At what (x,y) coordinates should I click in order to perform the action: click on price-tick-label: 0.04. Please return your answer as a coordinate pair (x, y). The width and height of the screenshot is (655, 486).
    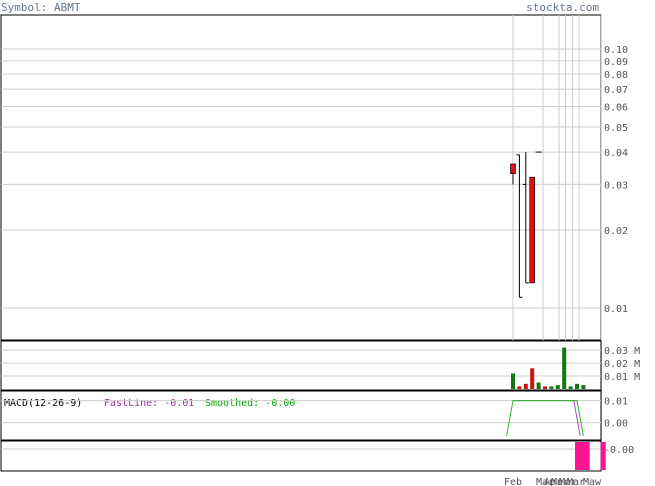
    Looking at the image, I should click on (616, 153).